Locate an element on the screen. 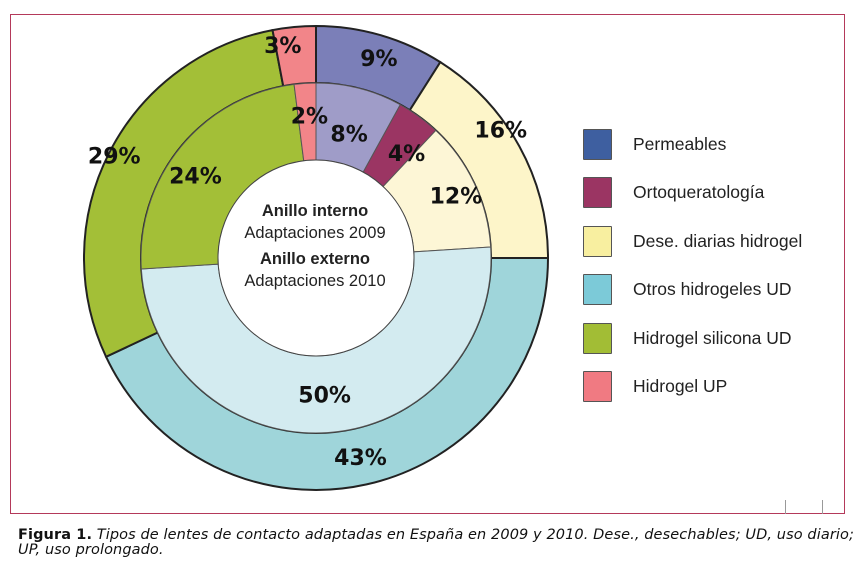  legend-label: Hidrogel silicona UD is located at coordinates (712, 337).